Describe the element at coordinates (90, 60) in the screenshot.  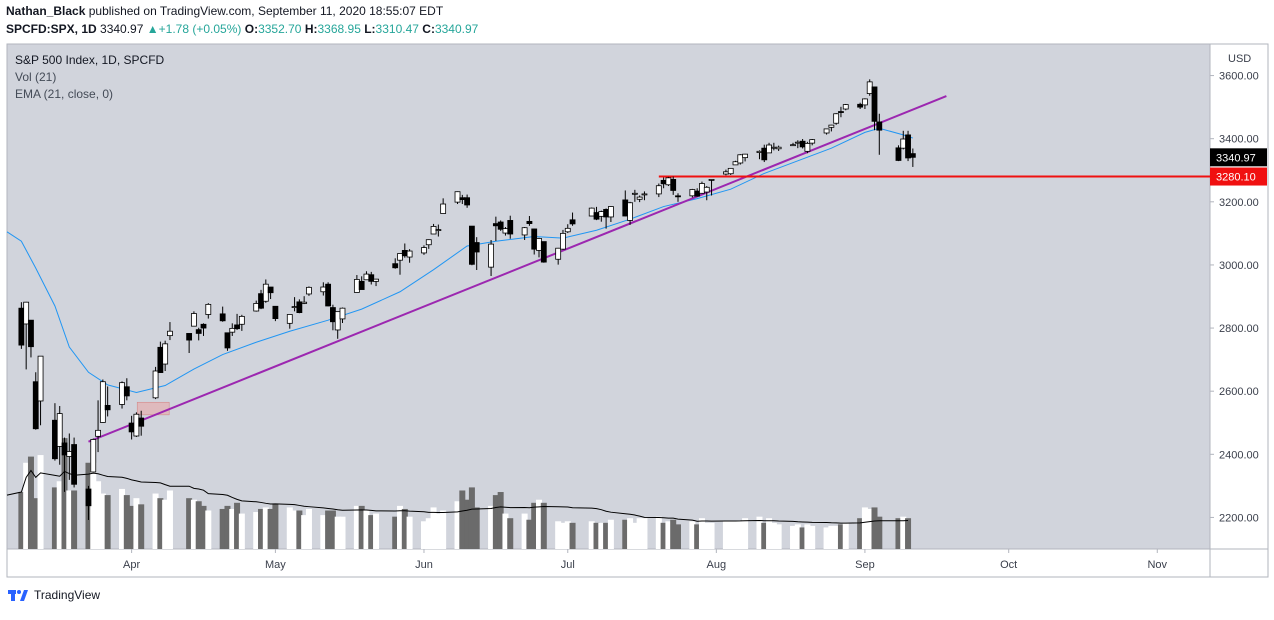
I see `series-title: S&P 500 Index, 1D, SPCFD` at that location.